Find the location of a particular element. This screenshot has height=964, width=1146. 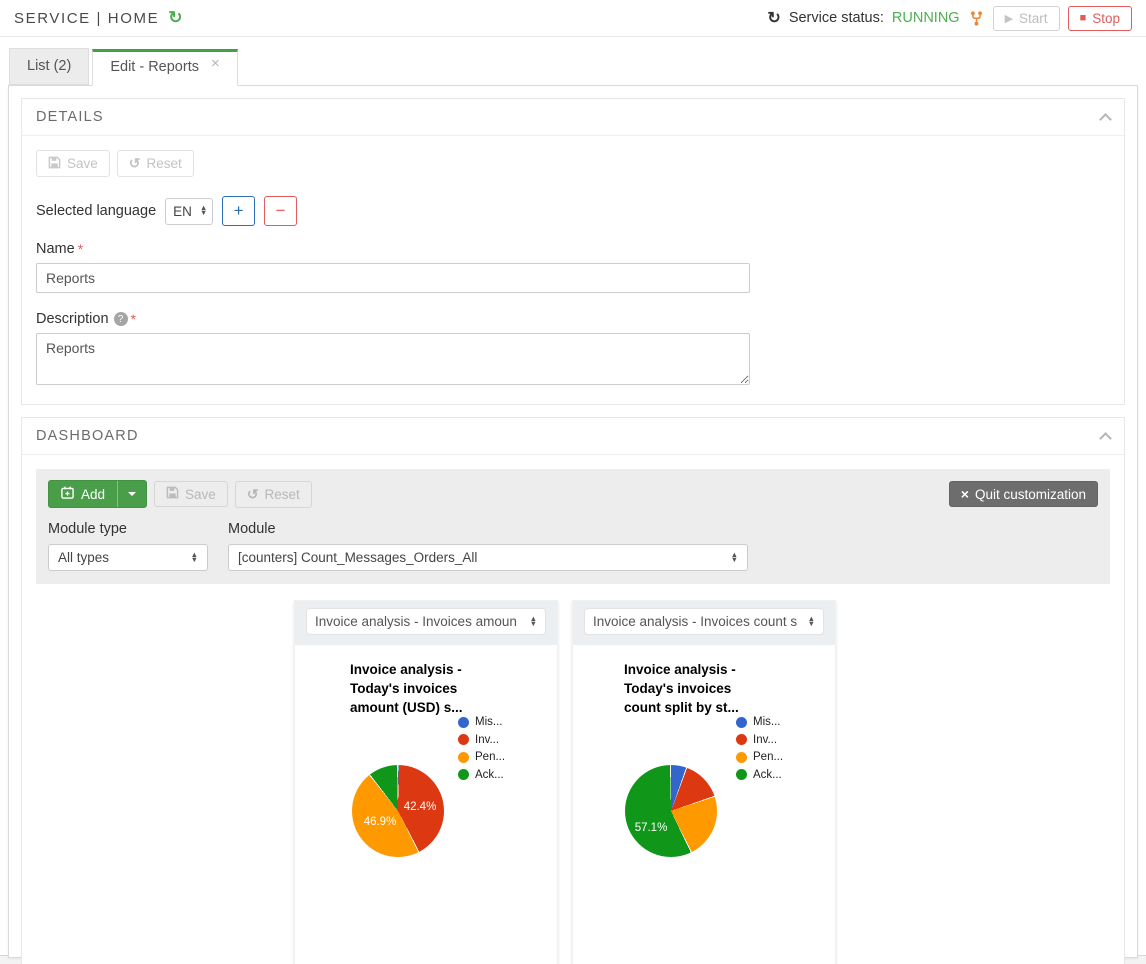

widget-chart-select: Invoice analysis - Invoices count s ▲ ▼ is located at coordinates (704, 621).